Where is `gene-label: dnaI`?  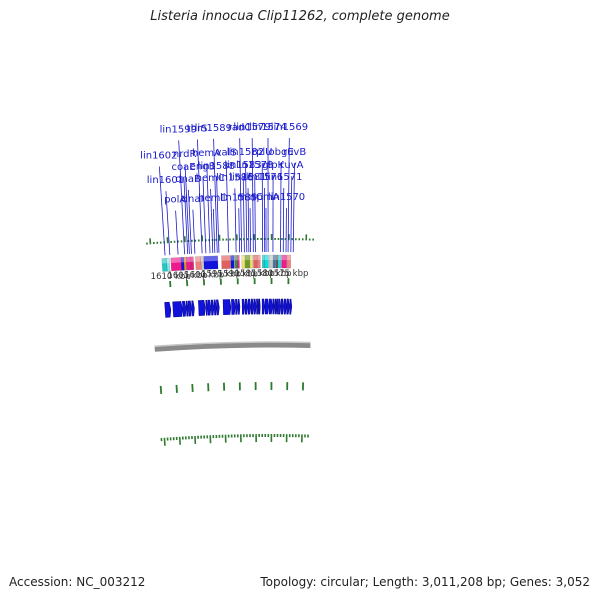 gene-label: dnaI is located at coordinates (193, 199).